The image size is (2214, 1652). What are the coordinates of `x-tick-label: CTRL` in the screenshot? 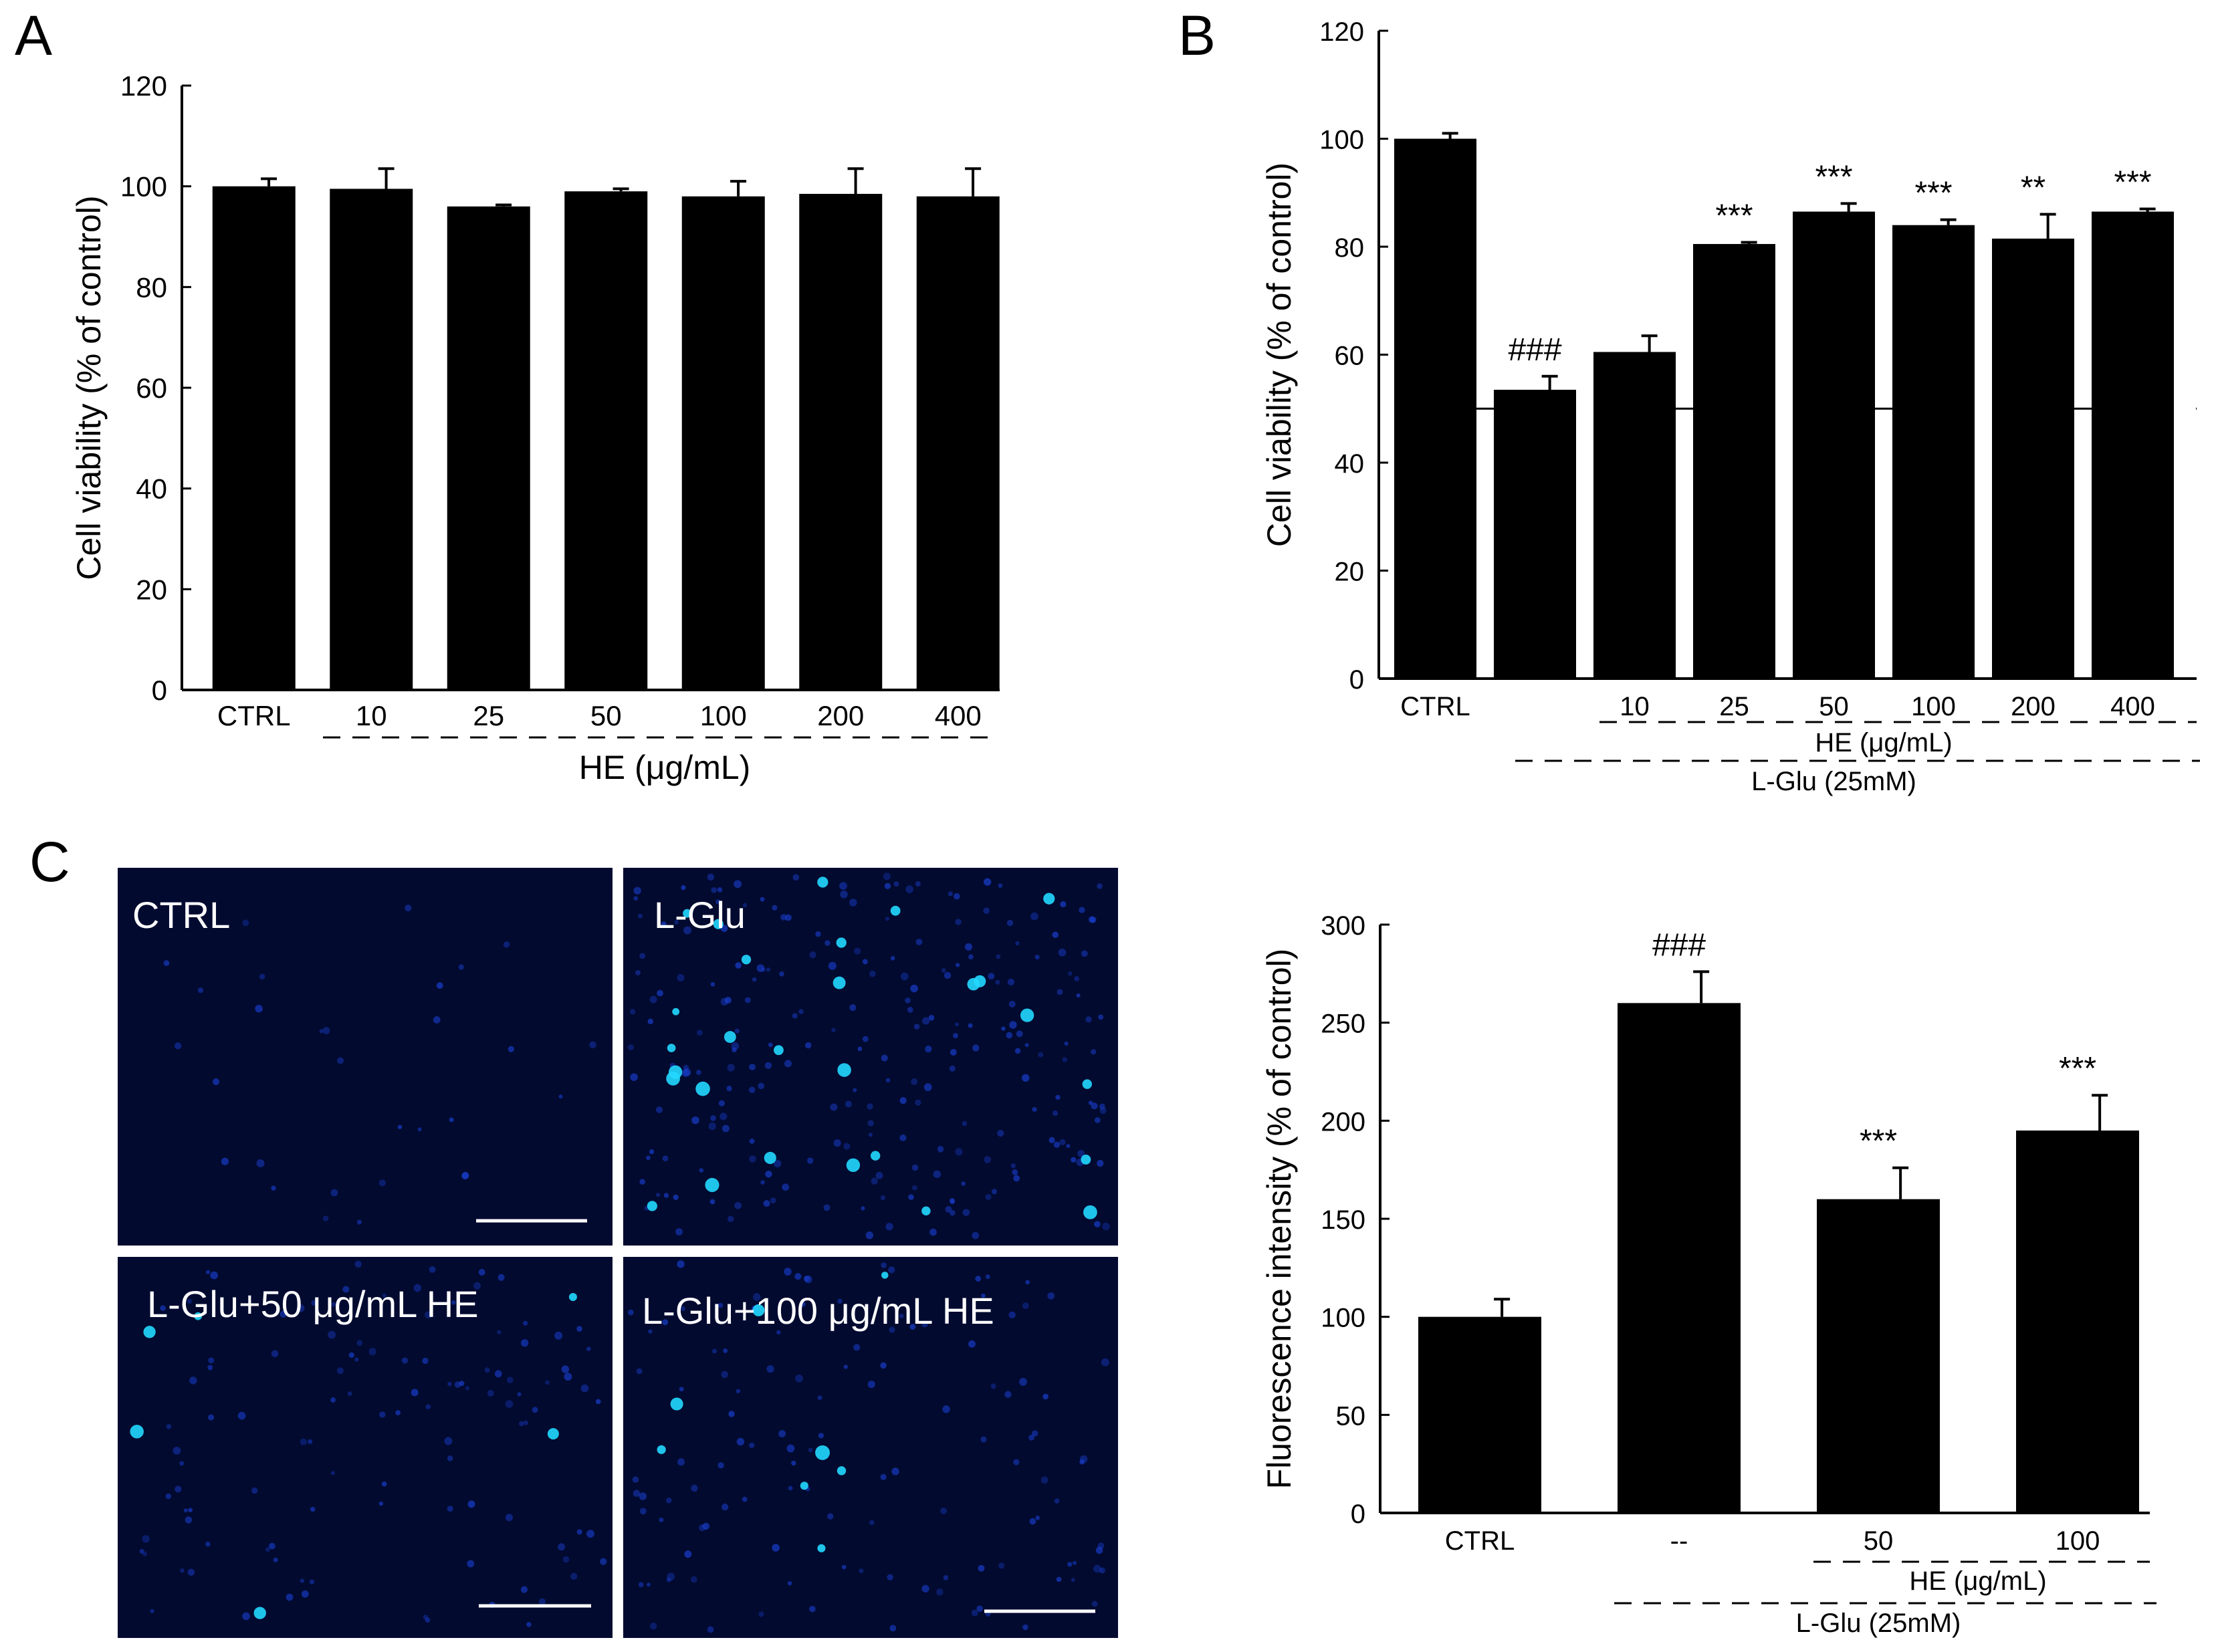 It's located at (1480, 1541).